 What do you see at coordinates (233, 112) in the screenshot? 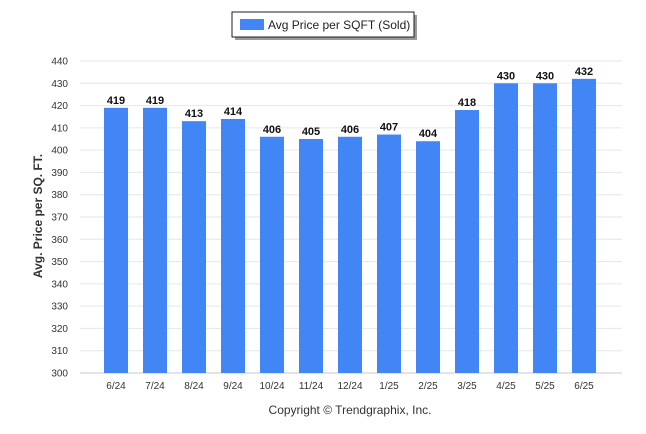
I see `data-label: 414` at bounding box center [233, 112].